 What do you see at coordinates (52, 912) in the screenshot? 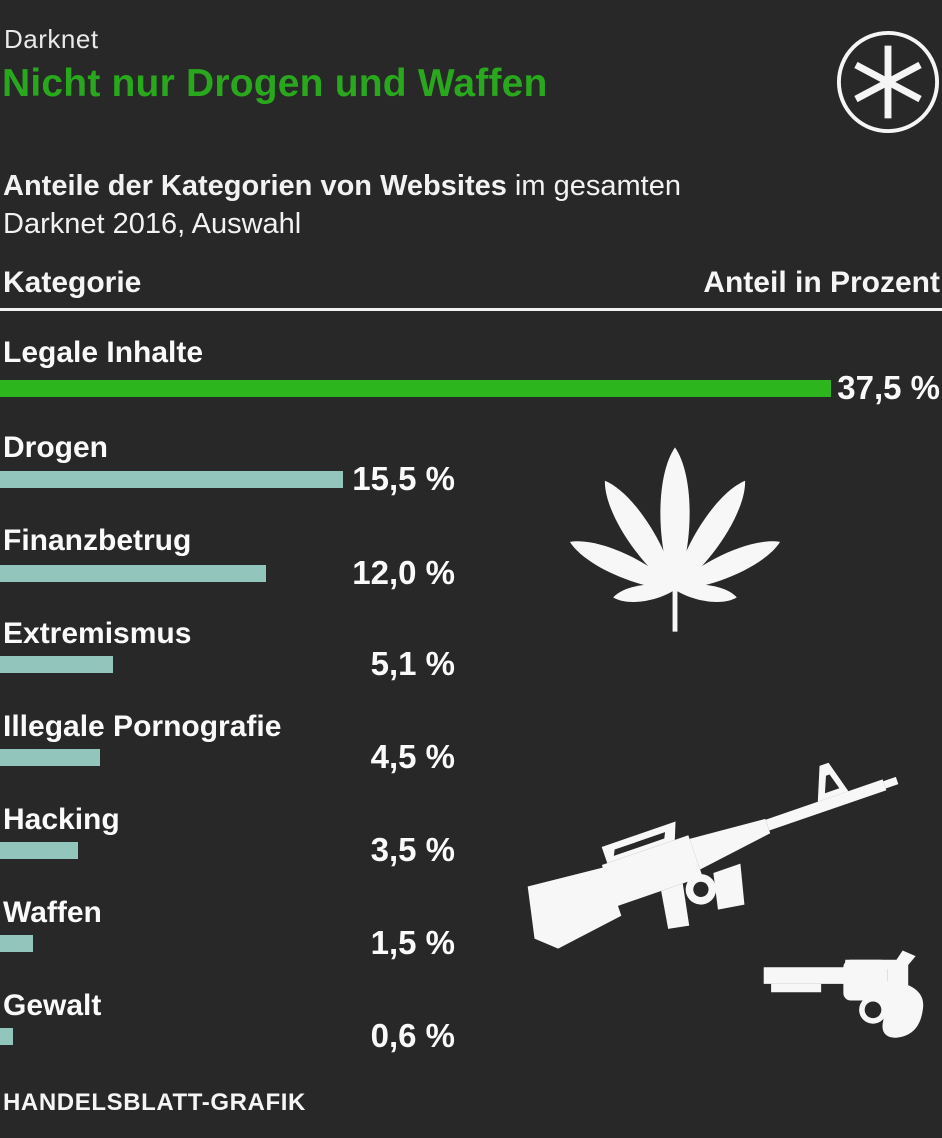
I see `category-label: Waffen` at bounding box center [52, 912].